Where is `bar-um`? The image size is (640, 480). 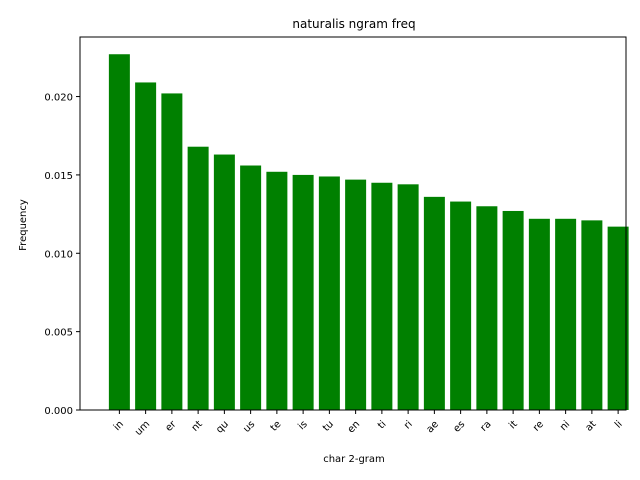 bar-um is located at coordinates (146, 246).